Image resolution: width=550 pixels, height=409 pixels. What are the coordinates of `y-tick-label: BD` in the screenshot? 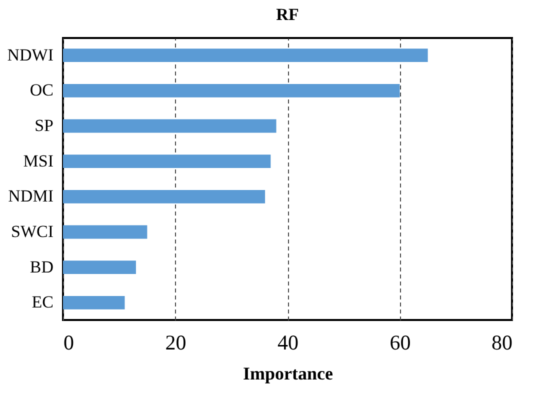 It's located at (42, 266).